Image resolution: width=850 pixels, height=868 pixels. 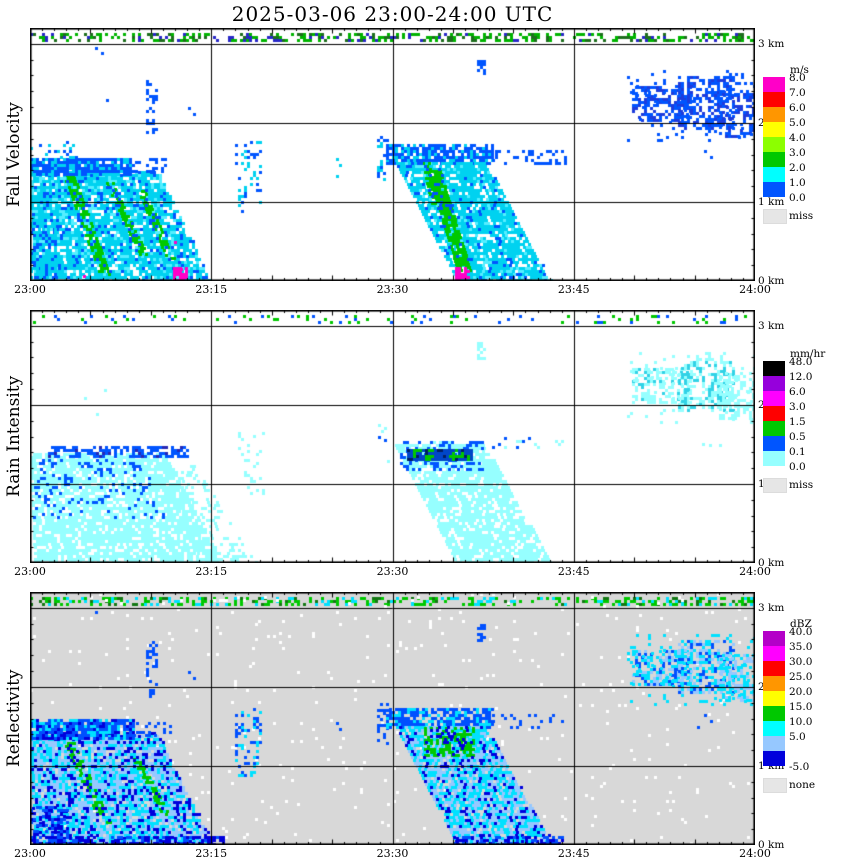 What do you see at coordinates (797, 168) in the screenshot?
I see `legend-value-label: 2.0` at bounding box center [797, 168].